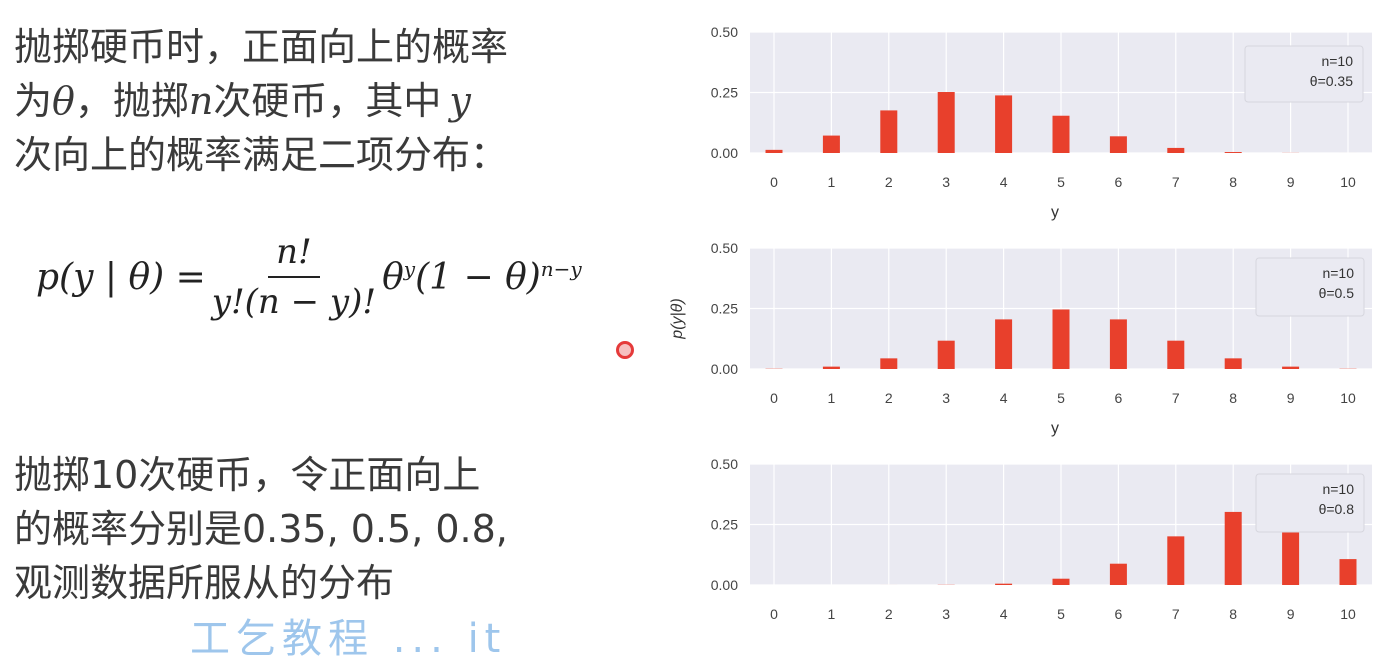 The height and width of the screenshot is (664, 1392). Describe the element at coordinates (63, 101) in the screenshot. I see `theta-symbol: θ` at that location.